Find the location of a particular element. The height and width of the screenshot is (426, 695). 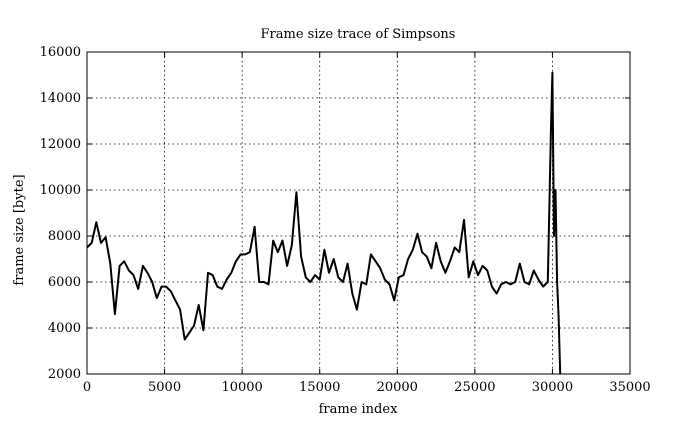

x-tick-label: 5000 is located at coordinates (164, 387).